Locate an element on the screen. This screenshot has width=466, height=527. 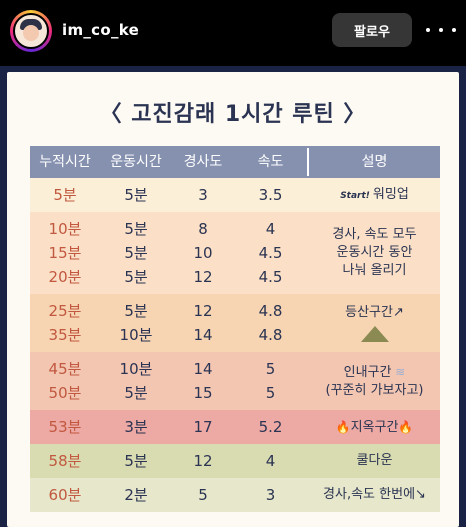
cell-cumulative-time: 60분 is located at coordinates (65, 495).